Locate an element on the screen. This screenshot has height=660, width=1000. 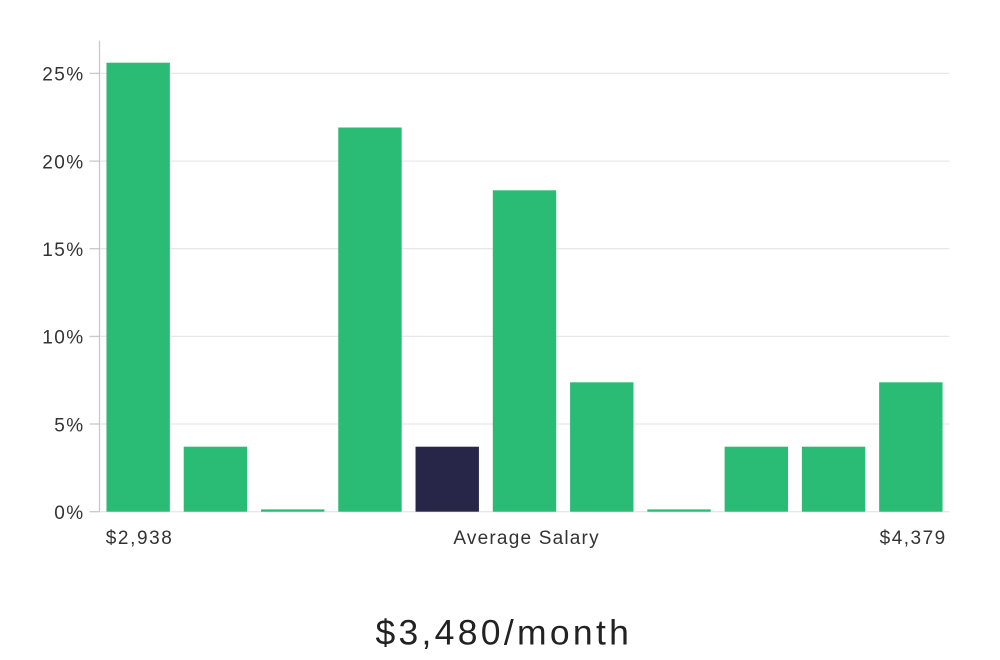
svg-text: 0% is located at coordinates (69, 513).